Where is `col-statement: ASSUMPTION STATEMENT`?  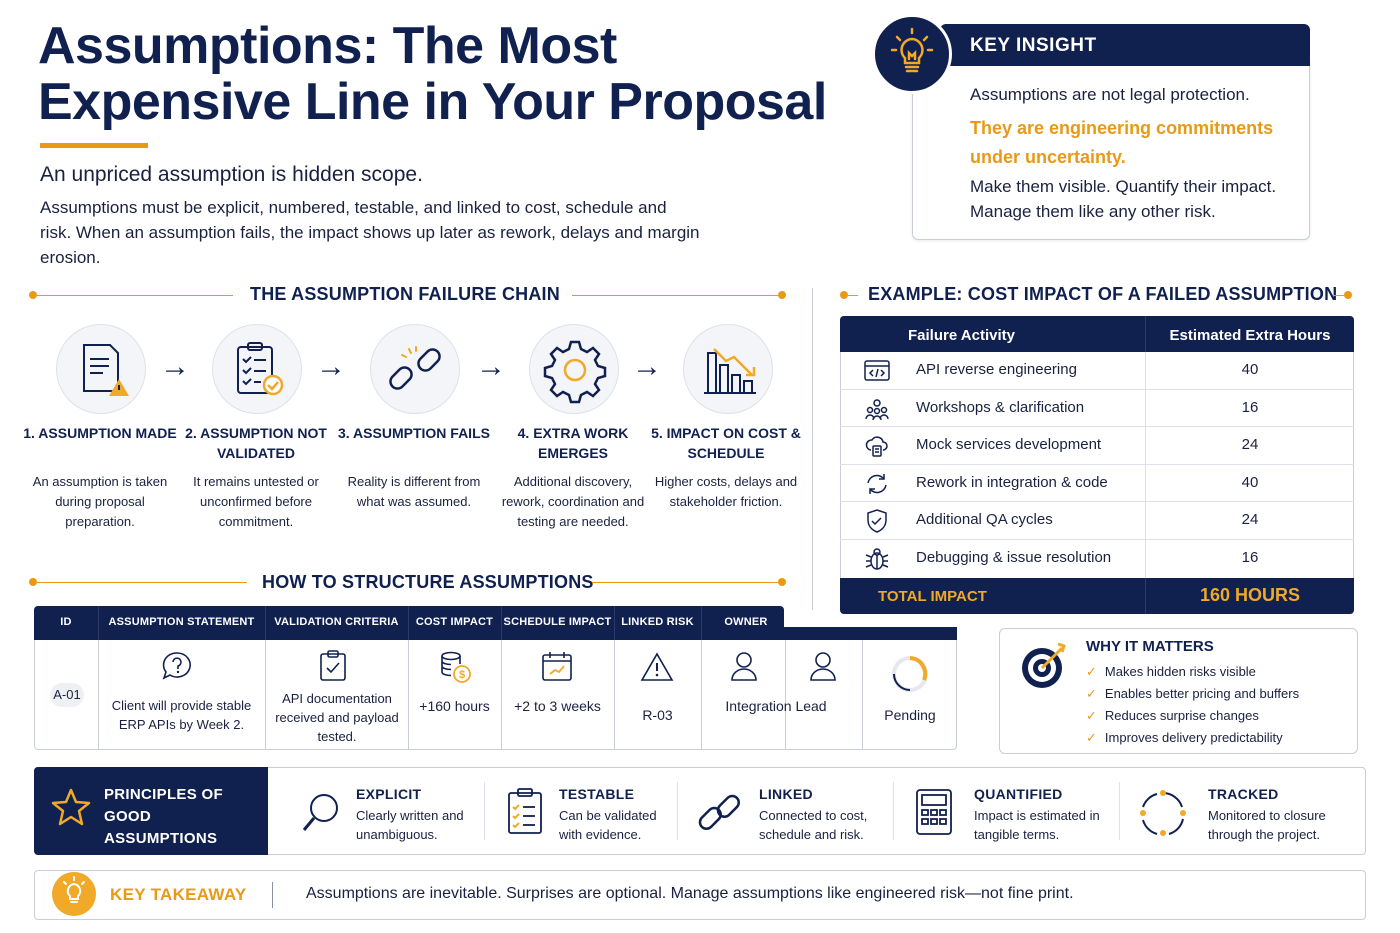
col-statement: ASSUMPTION STATEMENT is located at coordinates (181, 622).